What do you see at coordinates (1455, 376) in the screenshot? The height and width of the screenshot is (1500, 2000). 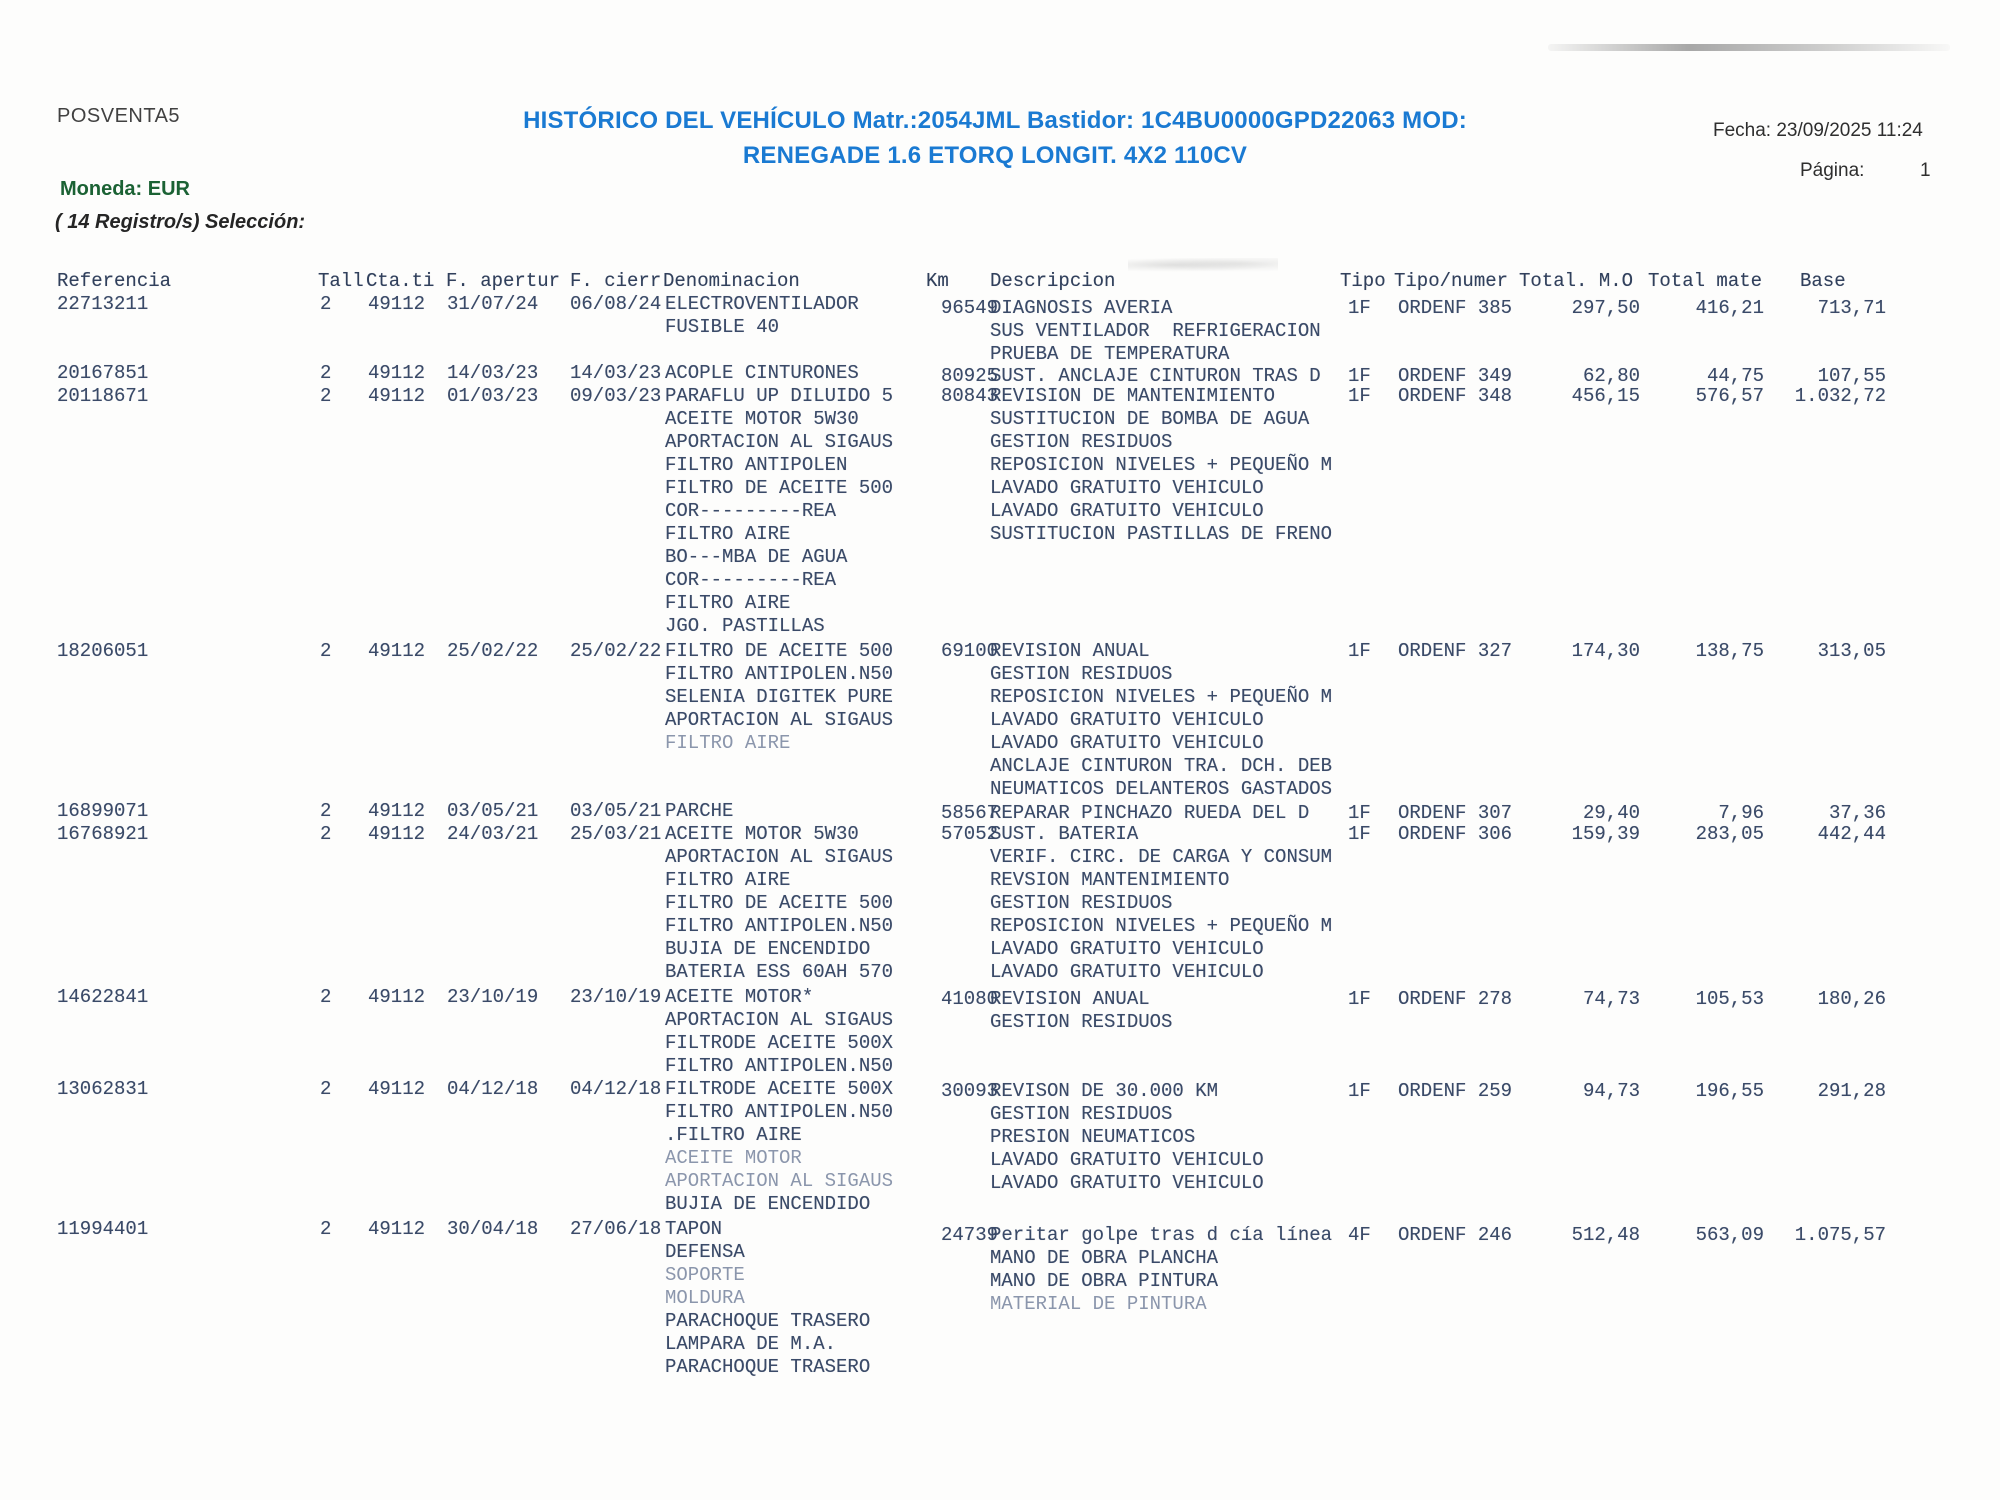 I see `cell-tipo-numero: ORDENF 349` at bounding box center [1455, 376].